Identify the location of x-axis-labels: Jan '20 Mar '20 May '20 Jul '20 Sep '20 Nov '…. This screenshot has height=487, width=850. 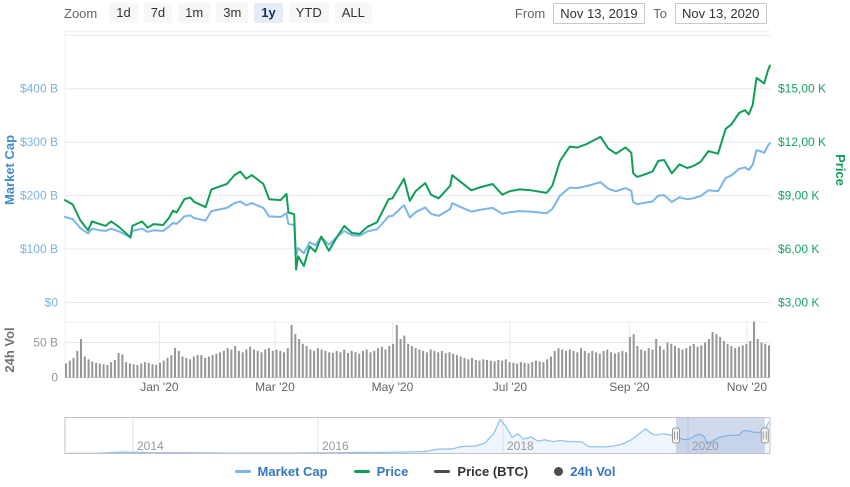
(453, 387).